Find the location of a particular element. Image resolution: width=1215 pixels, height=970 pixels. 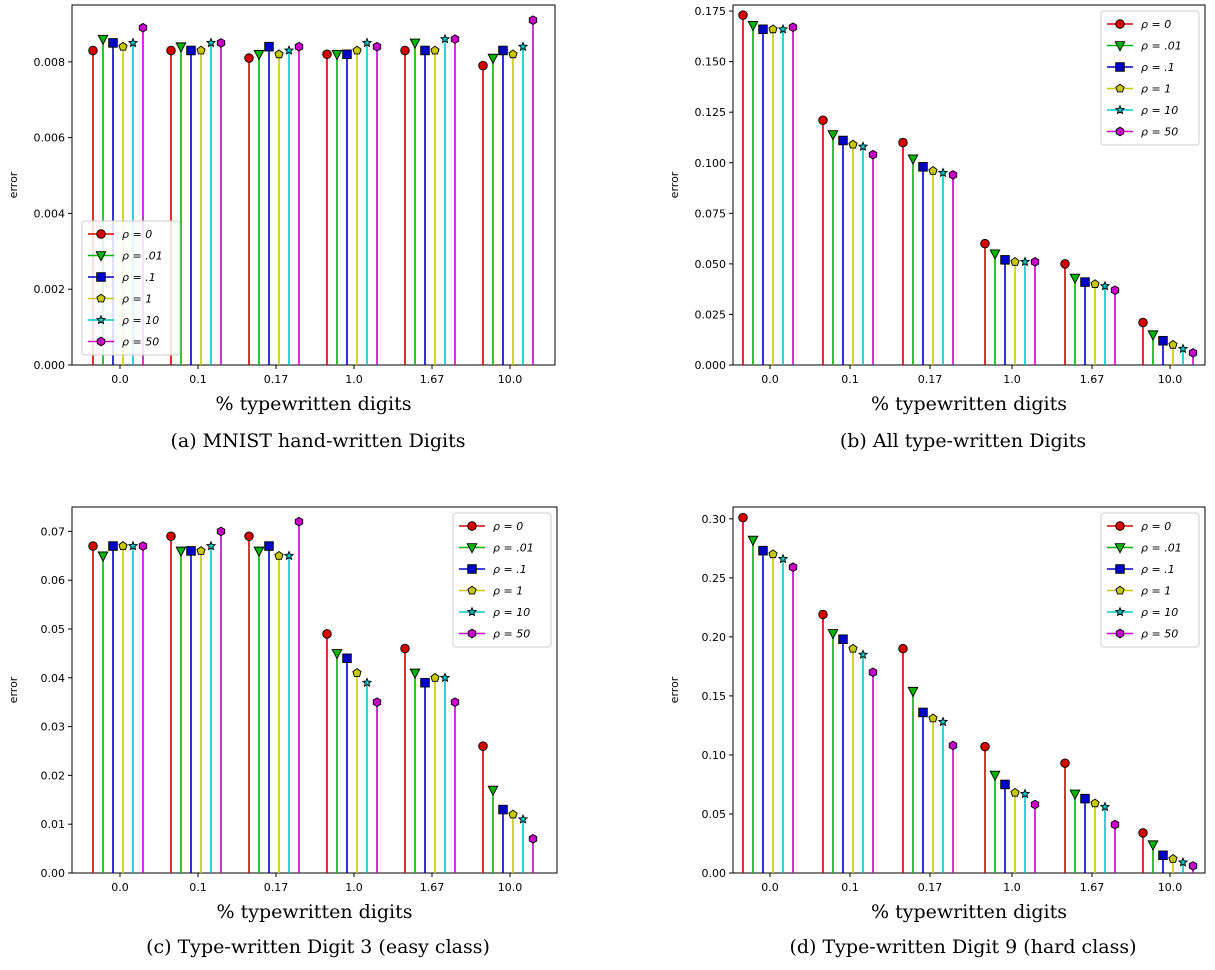

y-tick-label: 0.006 is located at coordinates (50, 138).